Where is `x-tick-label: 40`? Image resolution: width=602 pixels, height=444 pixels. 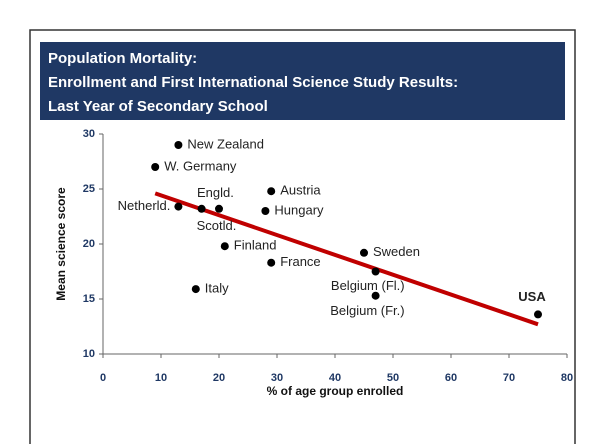 x-tick-label: 40 is located at coordinates (335, 378).